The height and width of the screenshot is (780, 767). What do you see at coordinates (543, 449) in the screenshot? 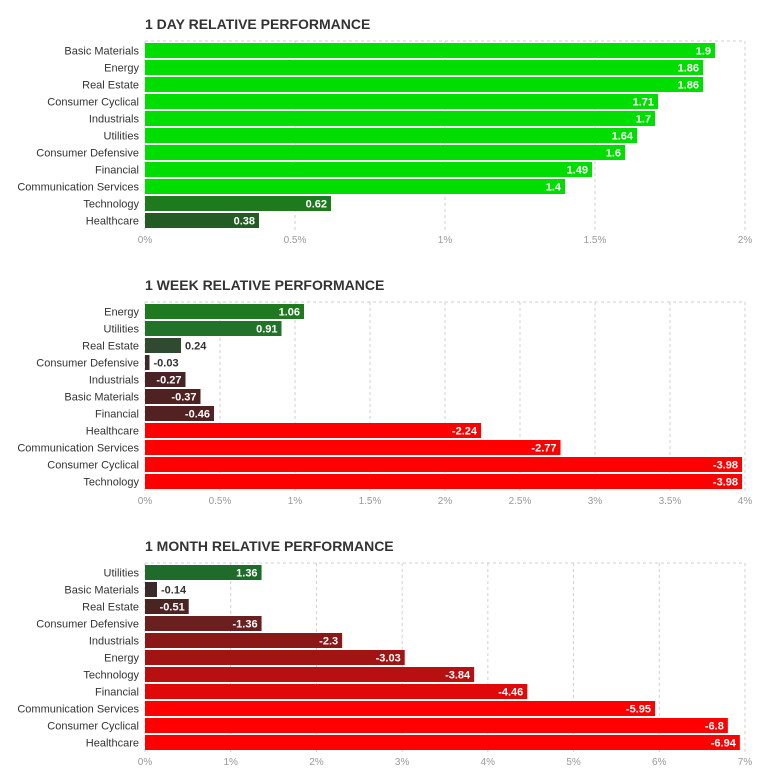
I see `value-label: -2.77` at bounding box center [543, 449].